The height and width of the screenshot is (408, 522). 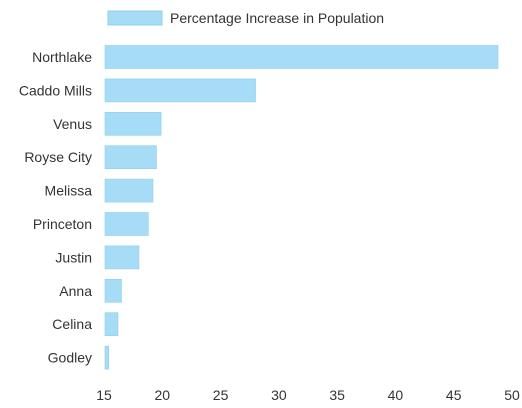 I want to click on bar-venus, so click(x=133, y=124).